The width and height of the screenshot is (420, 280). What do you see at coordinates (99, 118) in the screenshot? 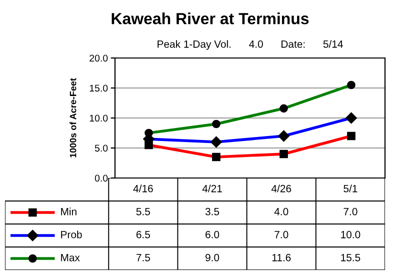
I see `y-tick-label: 10.0` at bounding box center [99, 118].